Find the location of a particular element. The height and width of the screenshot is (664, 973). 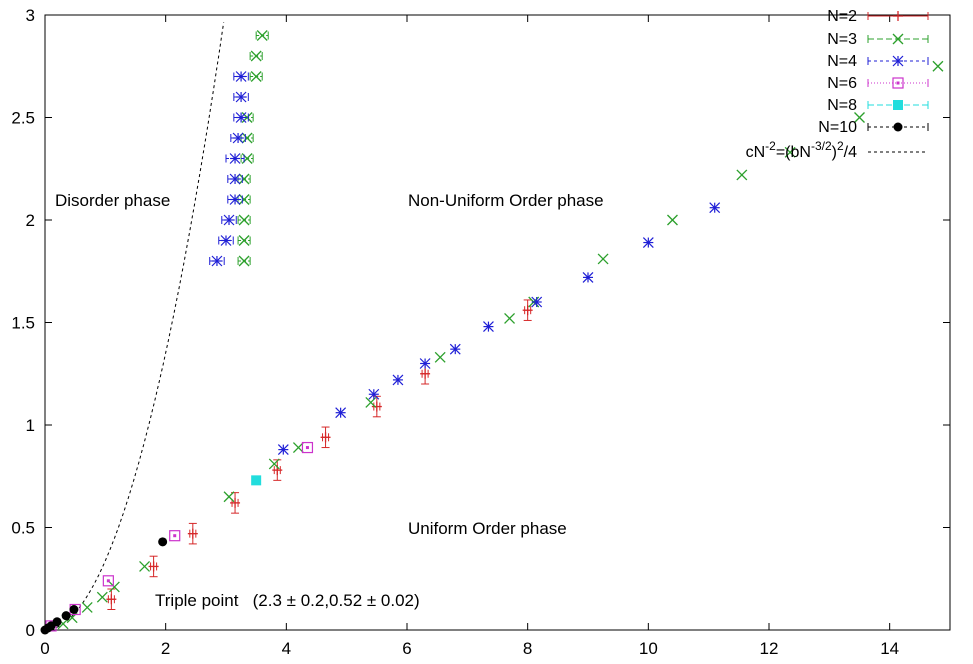

annotation-uniform-phase: Uniform Order phase is located at coordinates (487, 528).